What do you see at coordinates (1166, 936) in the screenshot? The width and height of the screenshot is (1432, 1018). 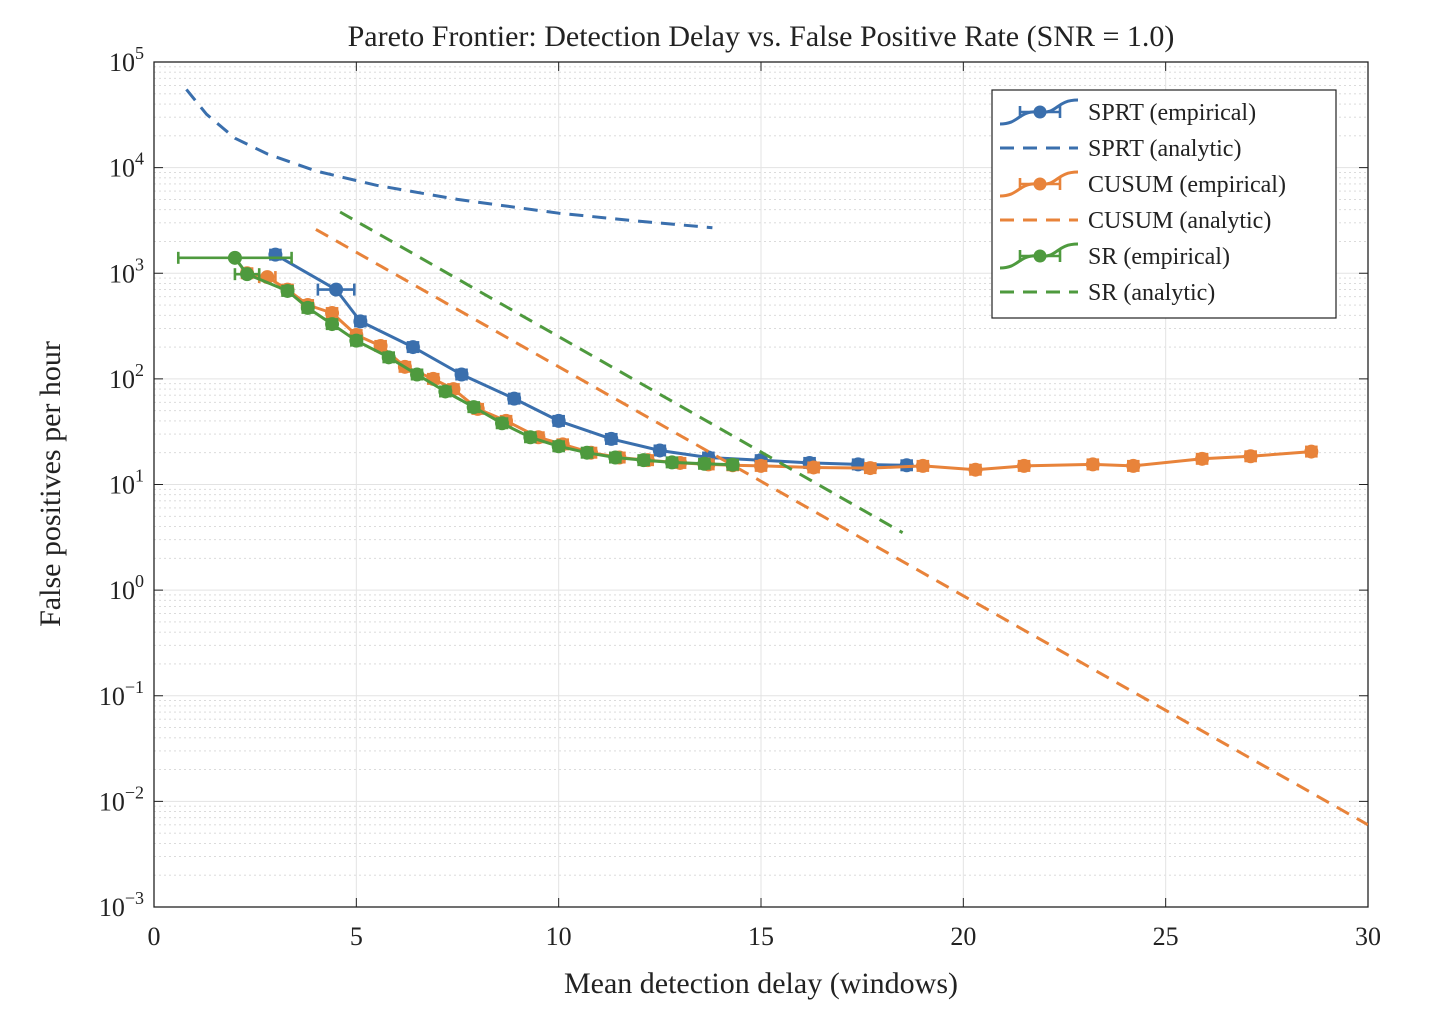 I see `x-tick-label: 25` at bounding box center [1166, 936].